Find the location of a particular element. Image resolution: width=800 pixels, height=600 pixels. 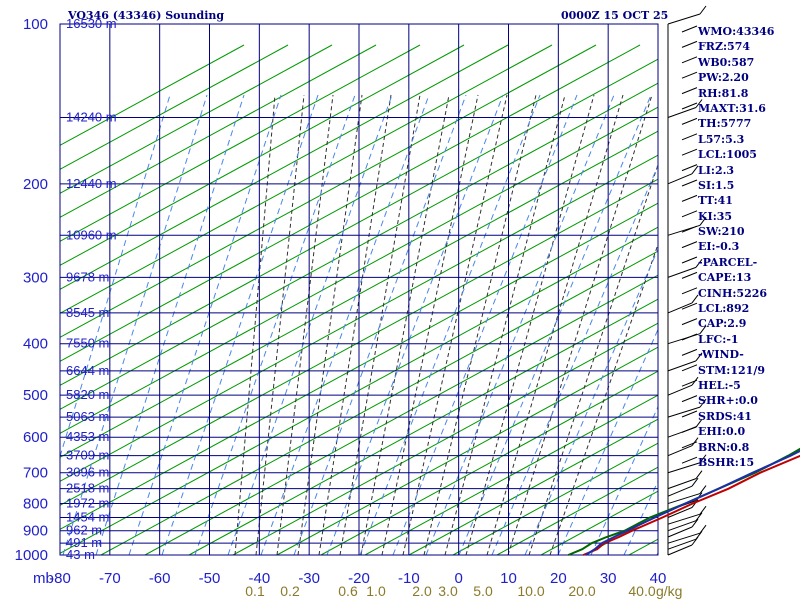

height-label: 9678 m is located at coordinates (87, 276).